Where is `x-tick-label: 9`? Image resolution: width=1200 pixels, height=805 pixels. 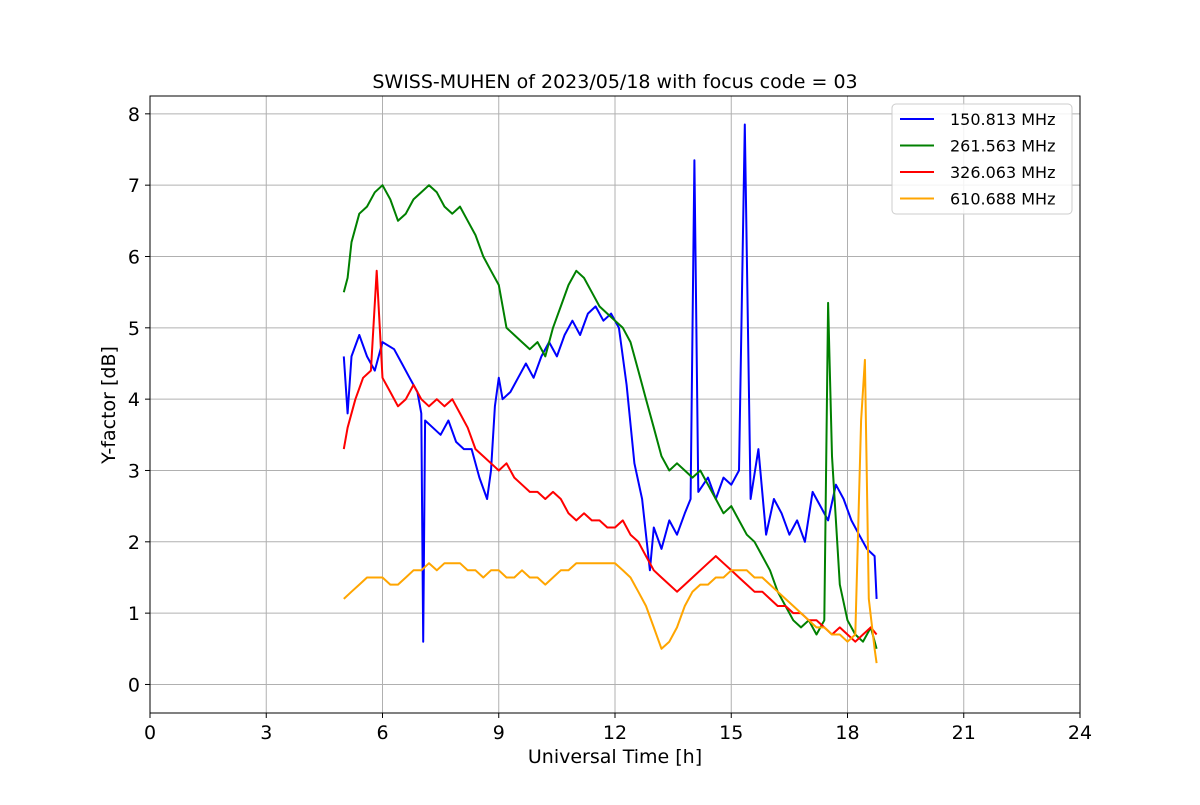 x-tick-label: 9 is located at coordinates (499, 733).